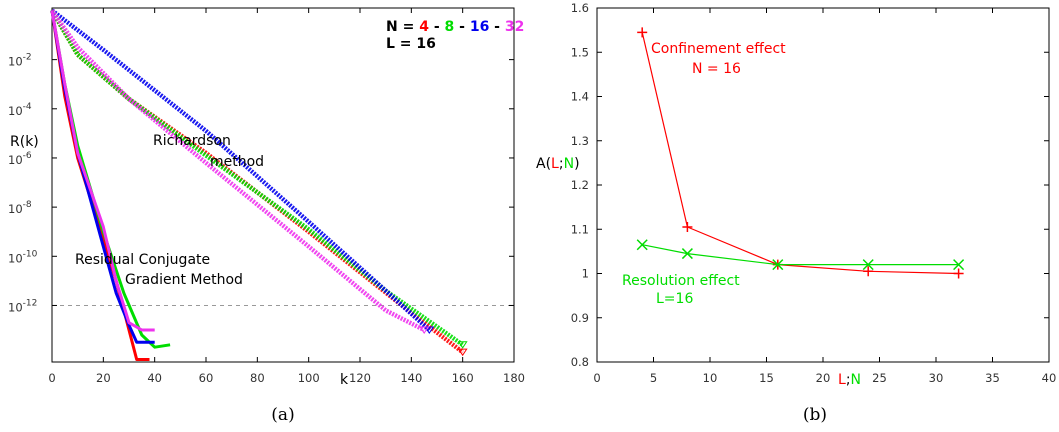 The width and height of the screenshot is (1059, 432). I want to click on annotation-cg-2: Gradient Method, so click(184, 280).